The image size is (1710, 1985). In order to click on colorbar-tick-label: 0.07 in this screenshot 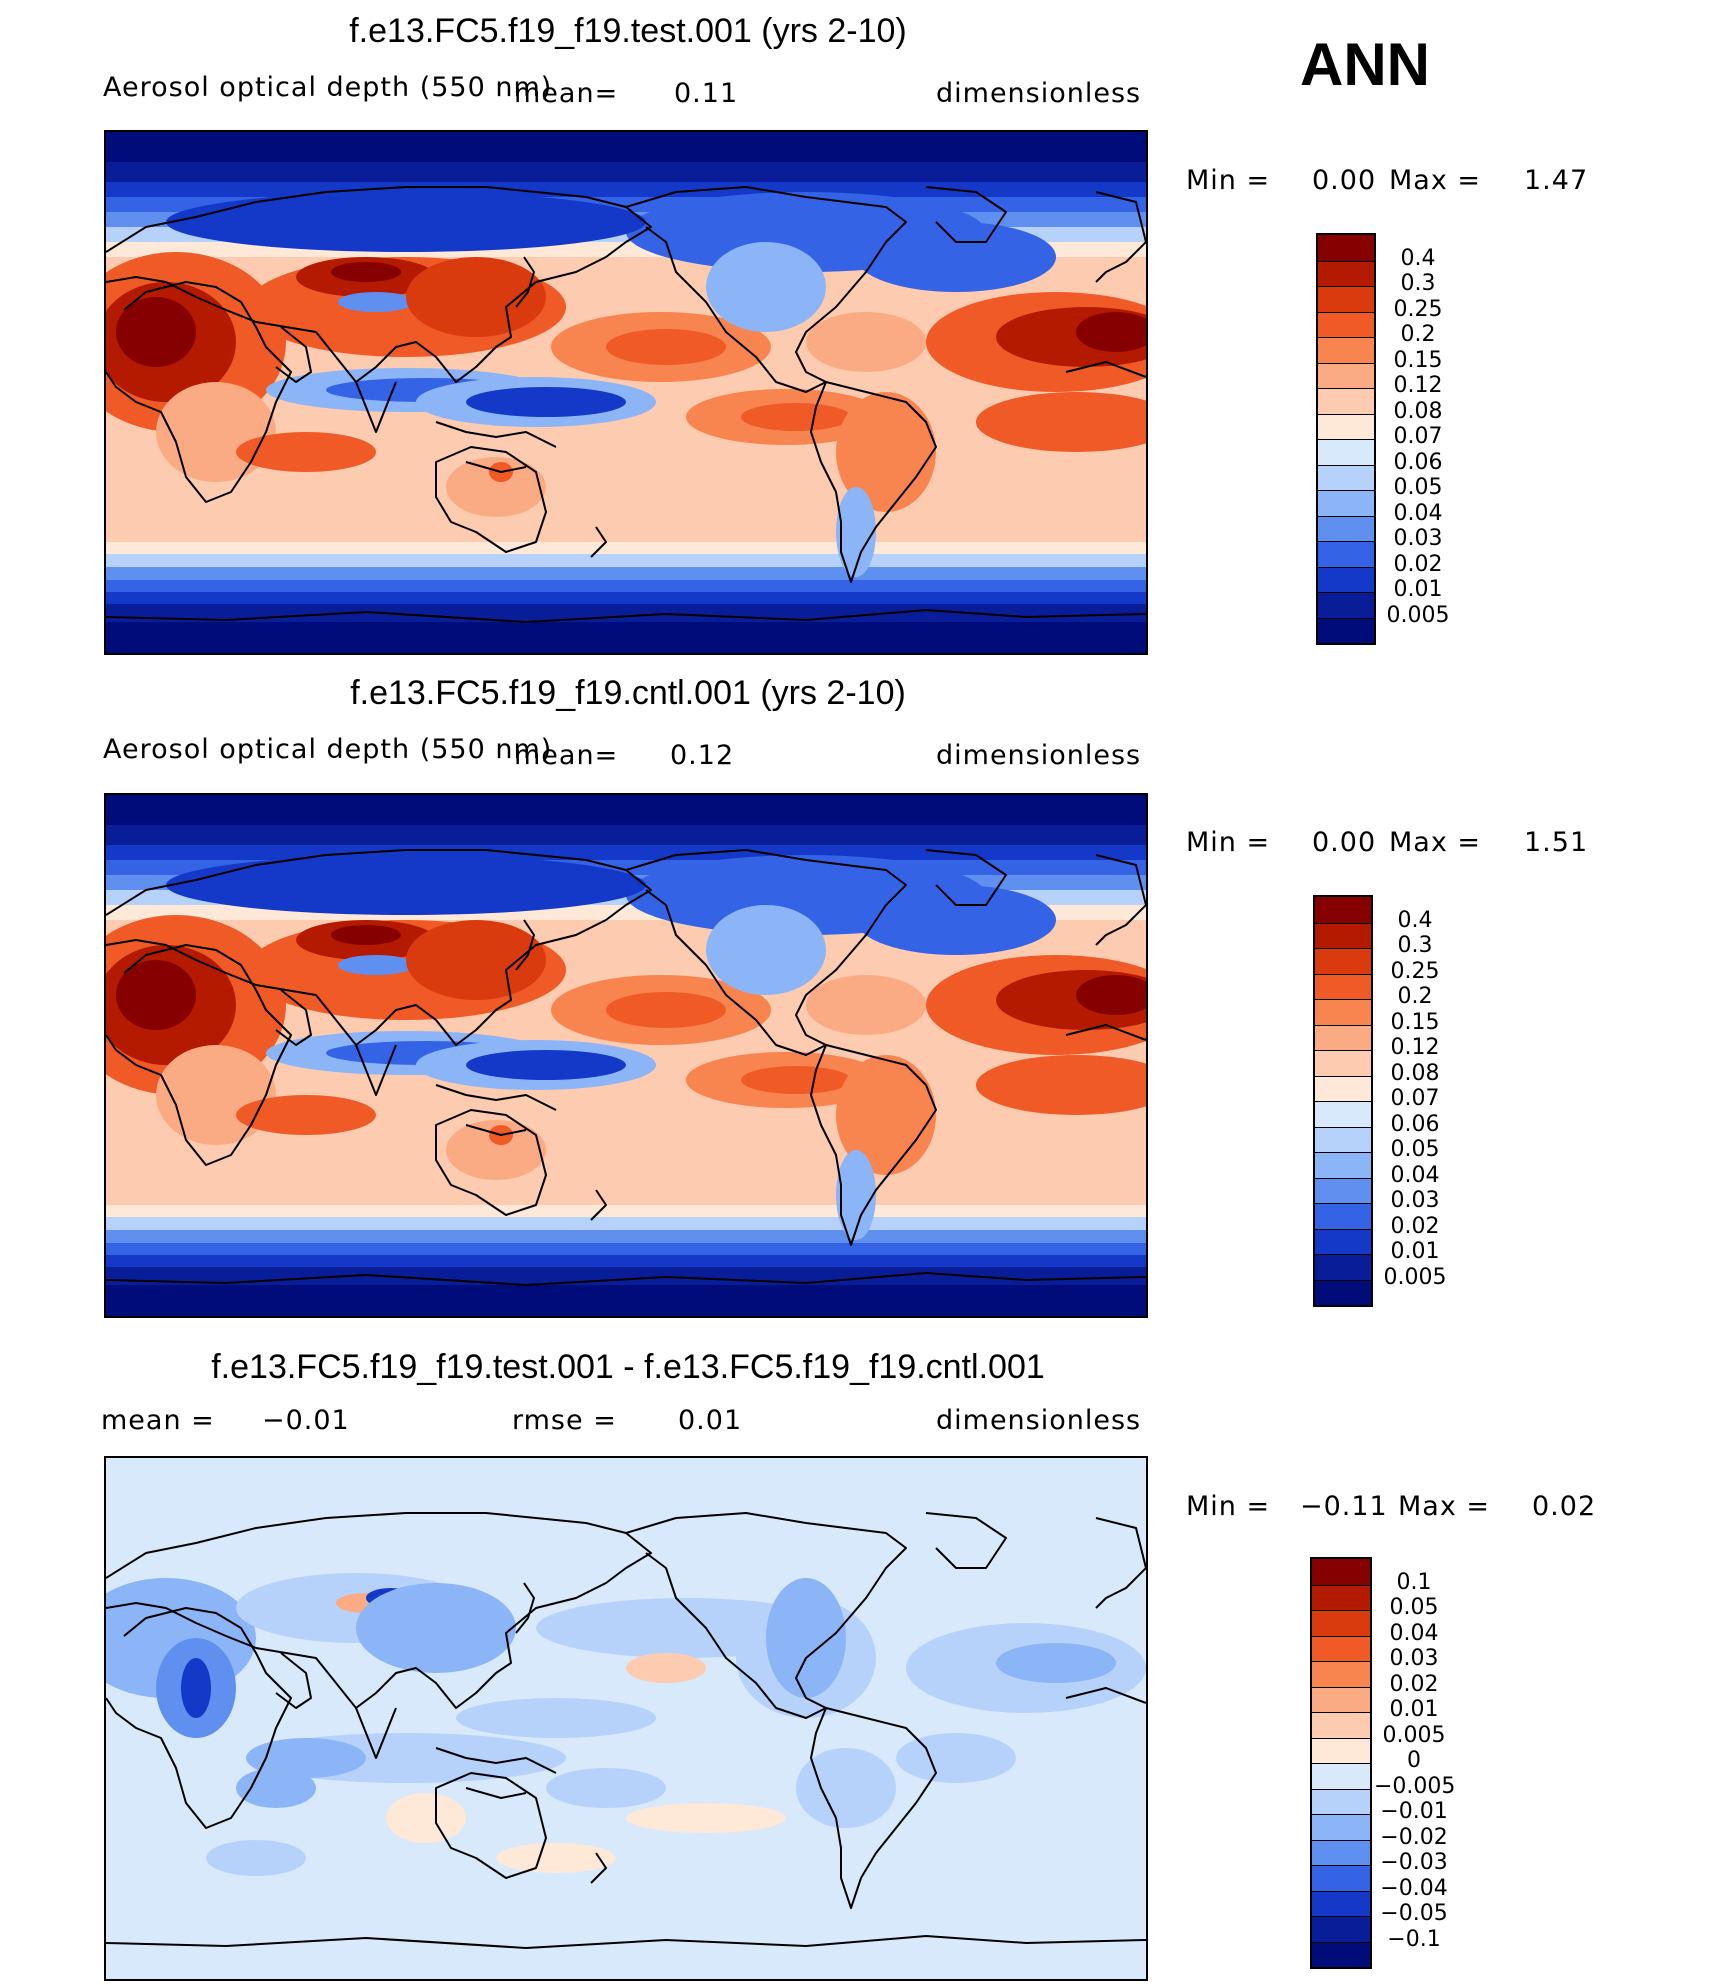, I will do `click(1415, 1098)`.